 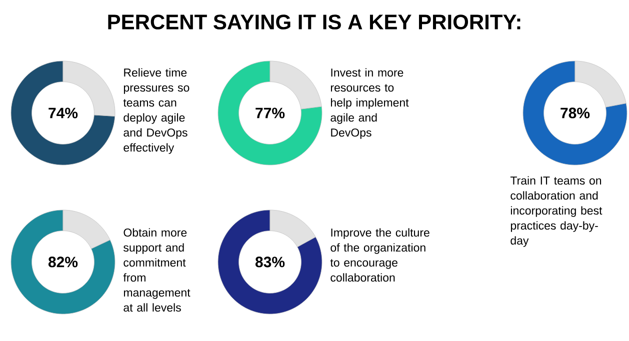 What do you see at coordinates (63, 113) in the screenshot?
I see `data-label: 74%` at bounding box center [63, 113].